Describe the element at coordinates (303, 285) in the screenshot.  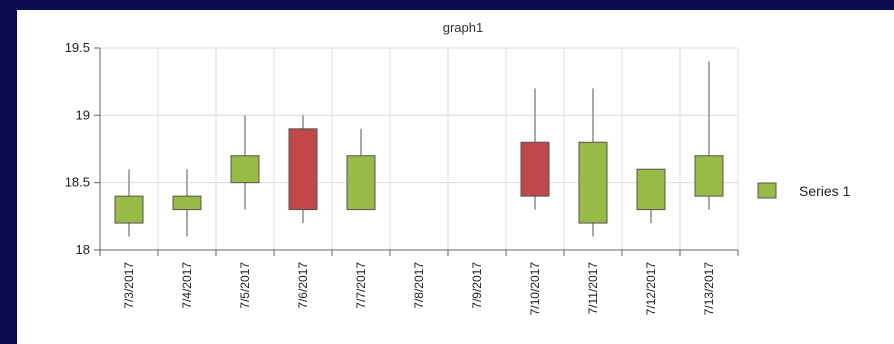
I see `x-tick-label: 7/6/2017` at that location.